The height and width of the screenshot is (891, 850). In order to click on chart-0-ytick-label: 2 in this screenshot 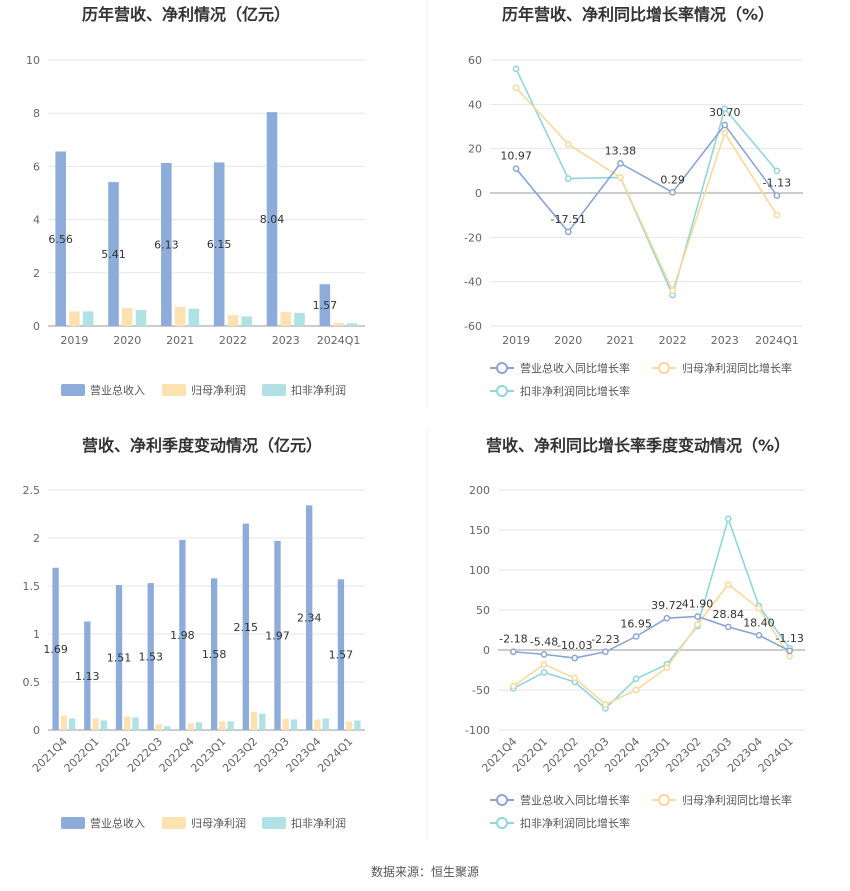, I will do `click(36, 273)`.